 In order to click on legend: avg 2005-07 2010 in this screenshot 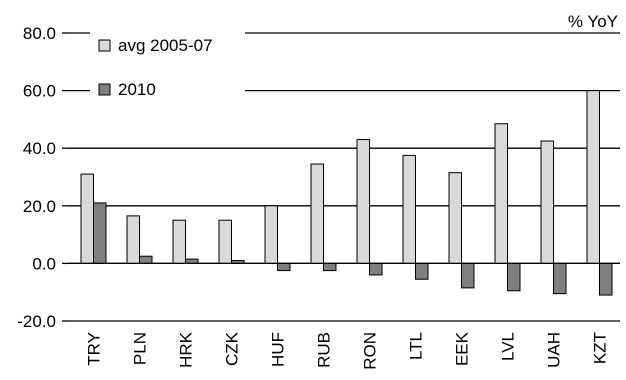, I will do `click(167, 65)`.